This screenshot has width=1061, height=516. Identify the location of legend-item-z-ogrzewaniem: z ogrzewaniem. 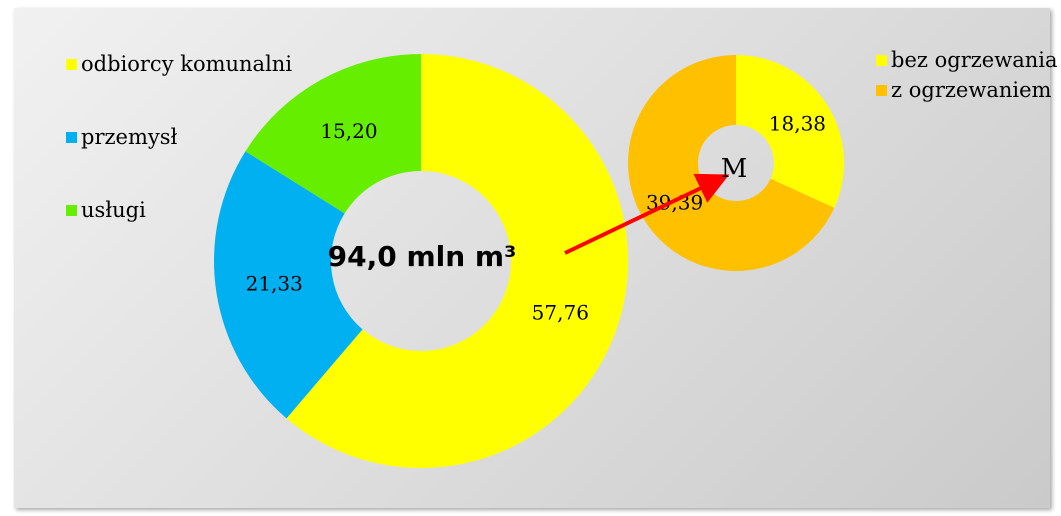
(966, 90).